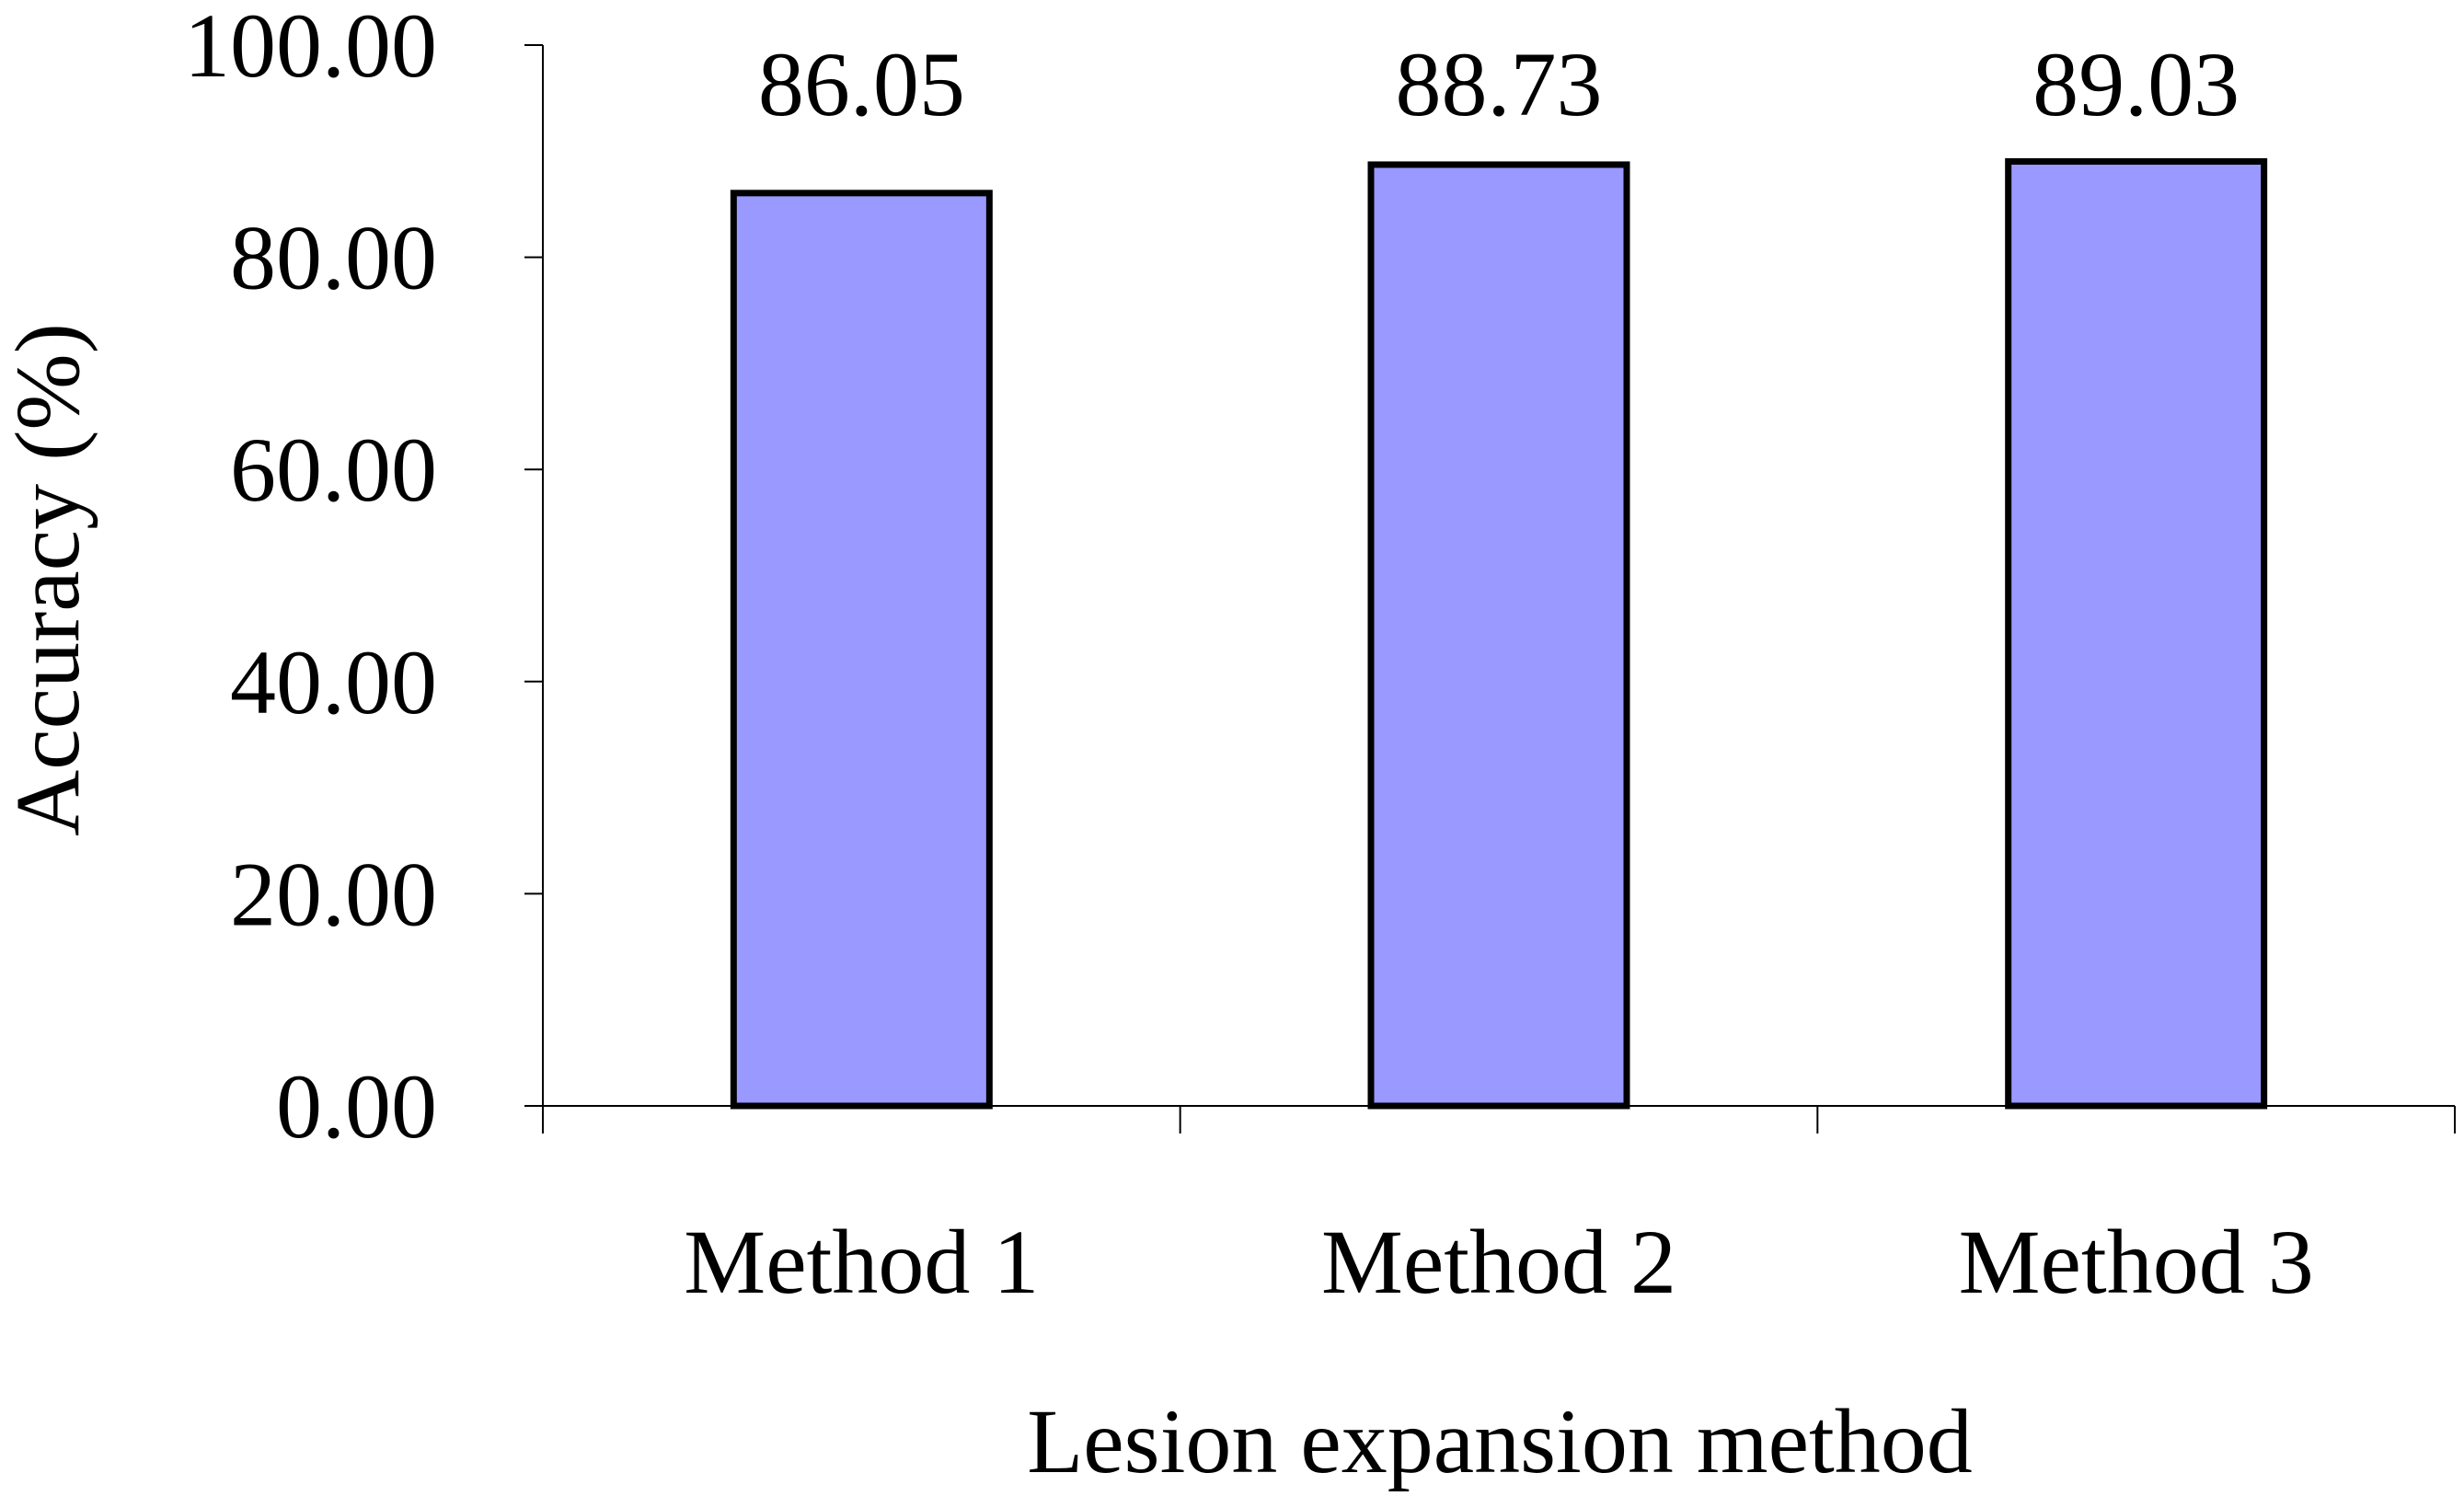  I want to click on x-axis-title: Lesion expansion method, so click(1500, 1441).